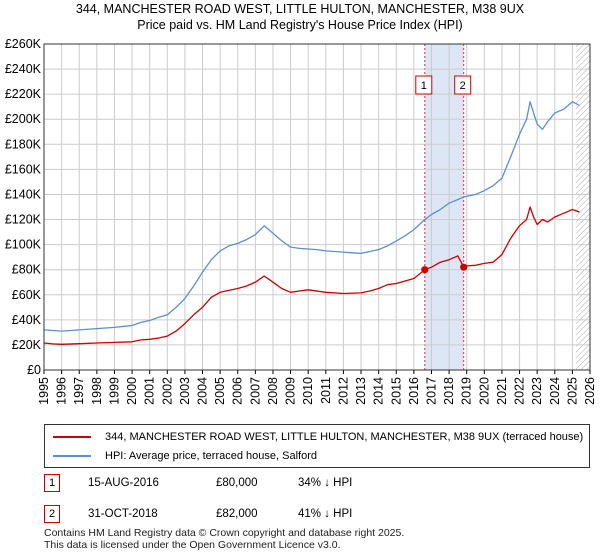 The height and width of the screenshot is (560, 600). Describe the element at coordinates (23, 94) in the screenshot. I see `y-tick-label: £220K` at that location.